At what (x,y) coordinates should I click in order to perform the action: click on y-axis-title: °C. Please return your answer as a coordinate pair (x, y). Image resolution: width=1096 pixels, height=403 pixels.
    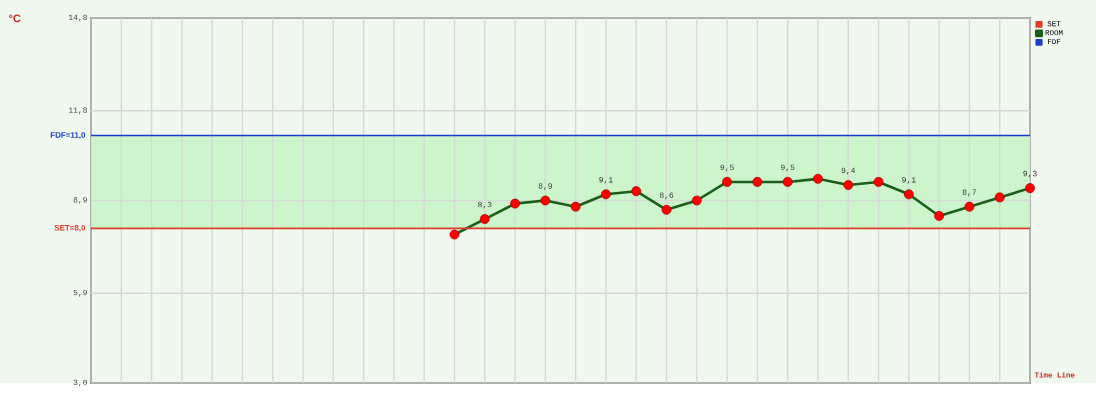
    Looking at the image, I should click on (15, 18).